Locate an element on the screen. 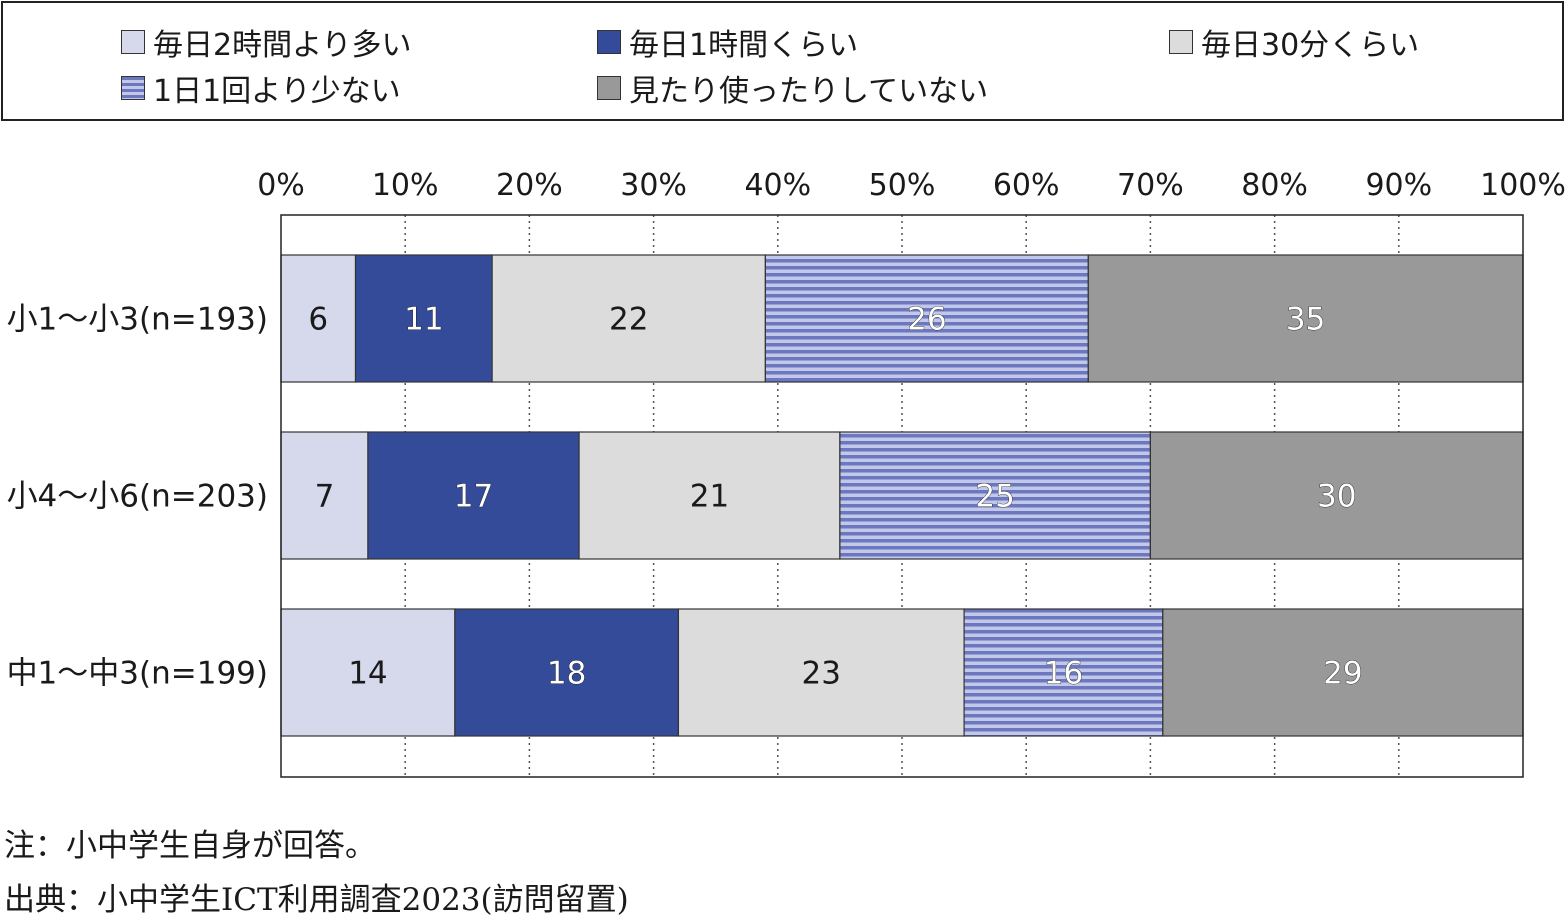 The height and width of the screenshot is (923, 1568). data-label: 25 is located at coordinates (994, 497).